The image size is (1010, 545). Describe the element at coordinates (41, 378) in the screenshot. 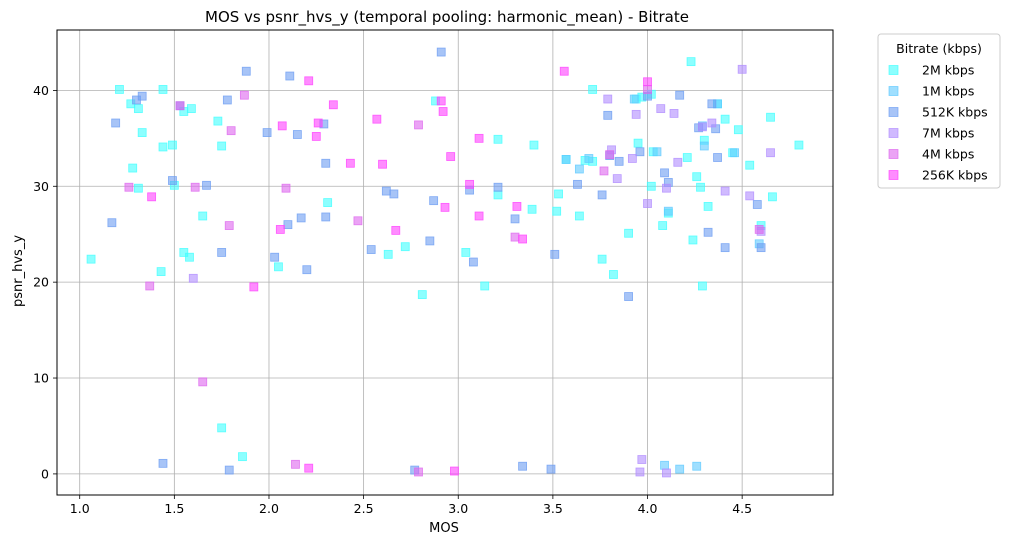

I see `y-tick-label: 10` at that location.